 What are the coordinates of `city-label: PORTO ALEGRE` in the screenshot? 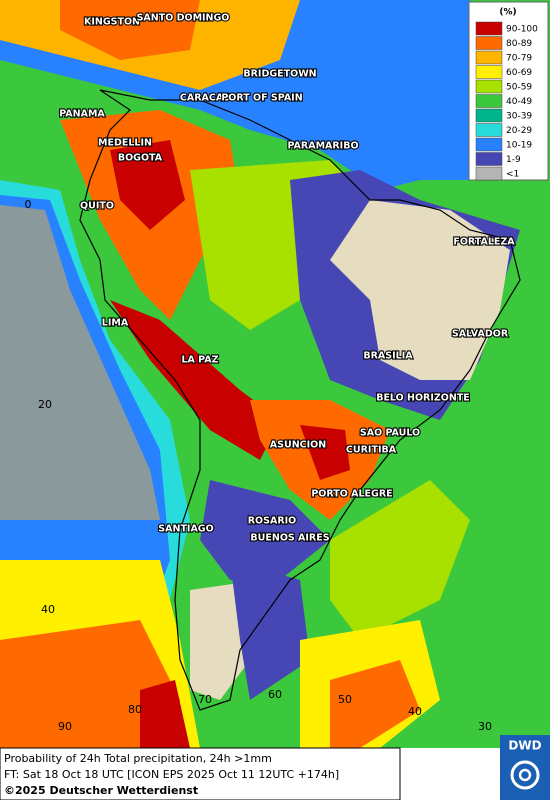 It's located at (351, 494).